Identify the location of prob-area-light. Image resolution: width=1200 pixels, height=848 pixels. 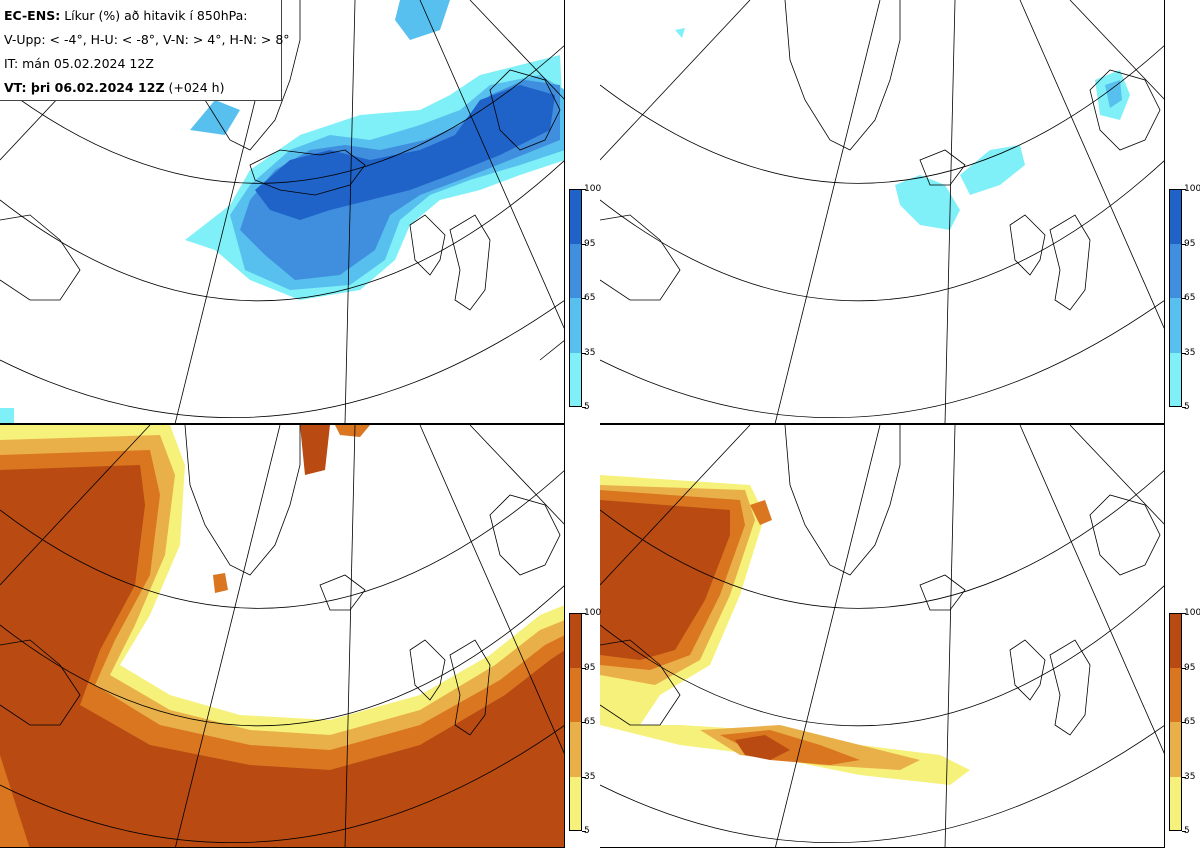
(927, 202).